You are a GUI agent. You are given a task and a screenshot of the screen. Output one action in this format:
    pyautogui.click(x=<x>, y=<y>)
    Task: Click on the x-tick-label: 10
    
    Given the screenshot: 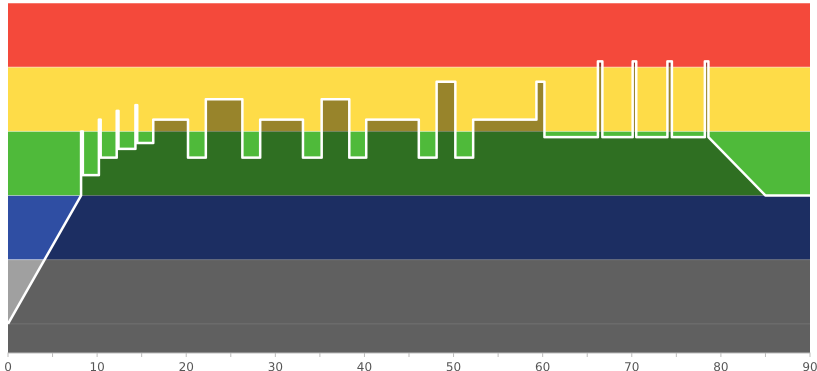 What is the action you would take?
    pyautogui.click(x=97, y=365)
    